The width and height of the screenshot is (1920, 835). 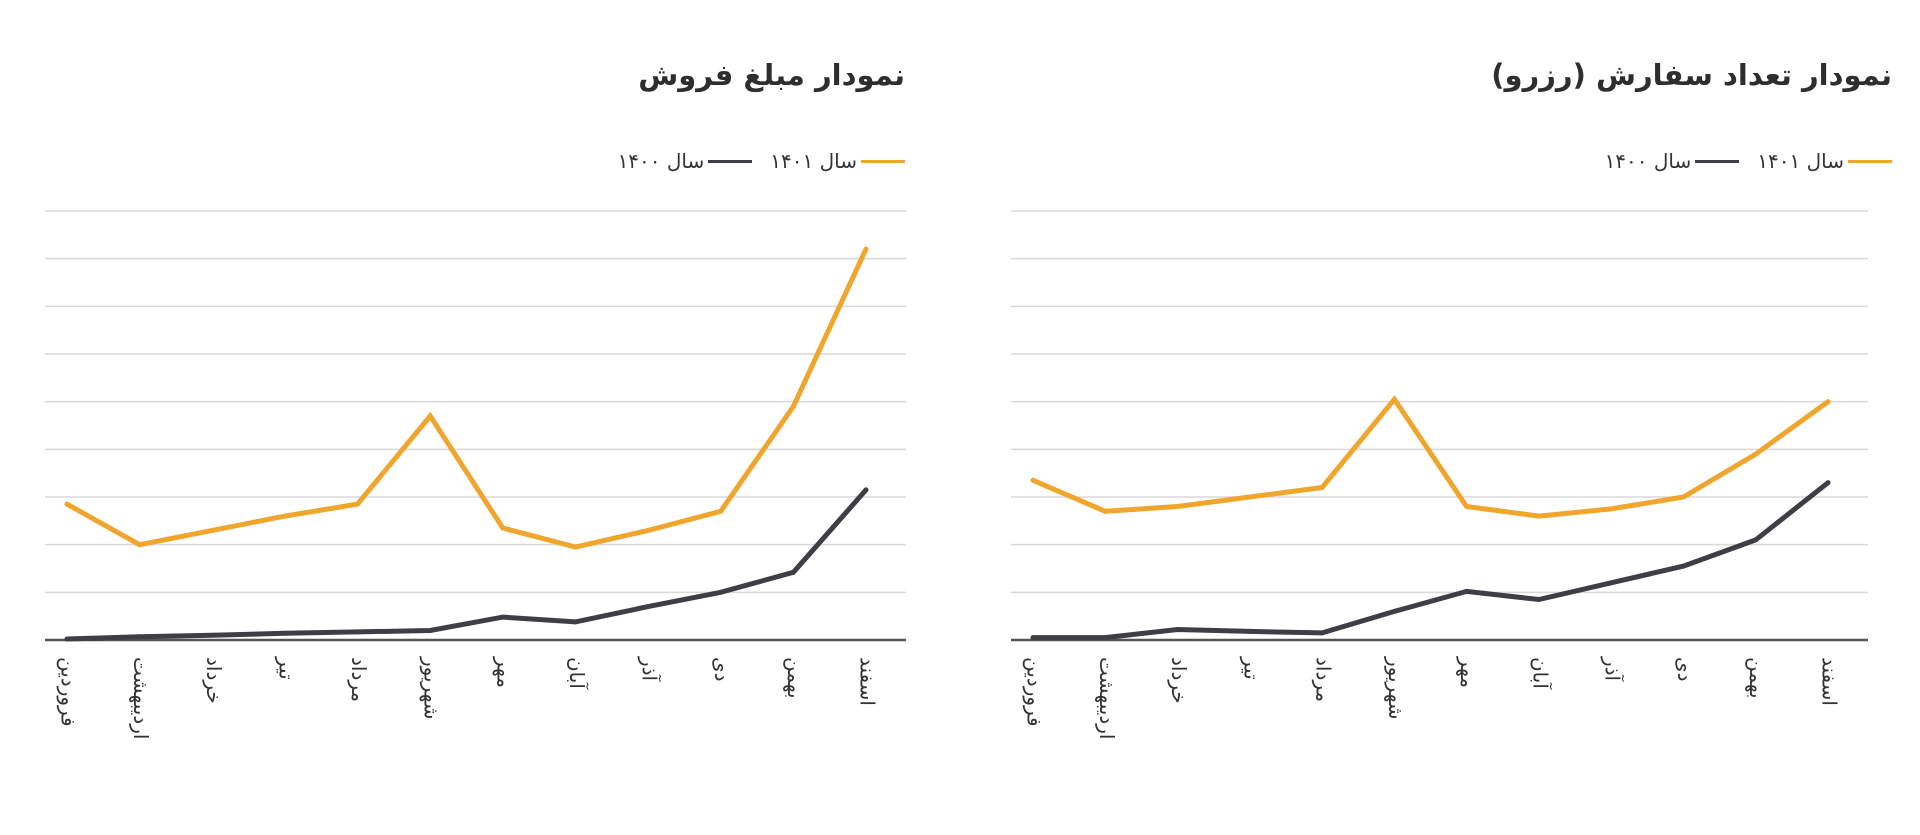 What do you see at coordinates (771, 75) in the screenshot?
I see `chart-title: نمودار مبلغ فروش` at bounding box center [771, 75].